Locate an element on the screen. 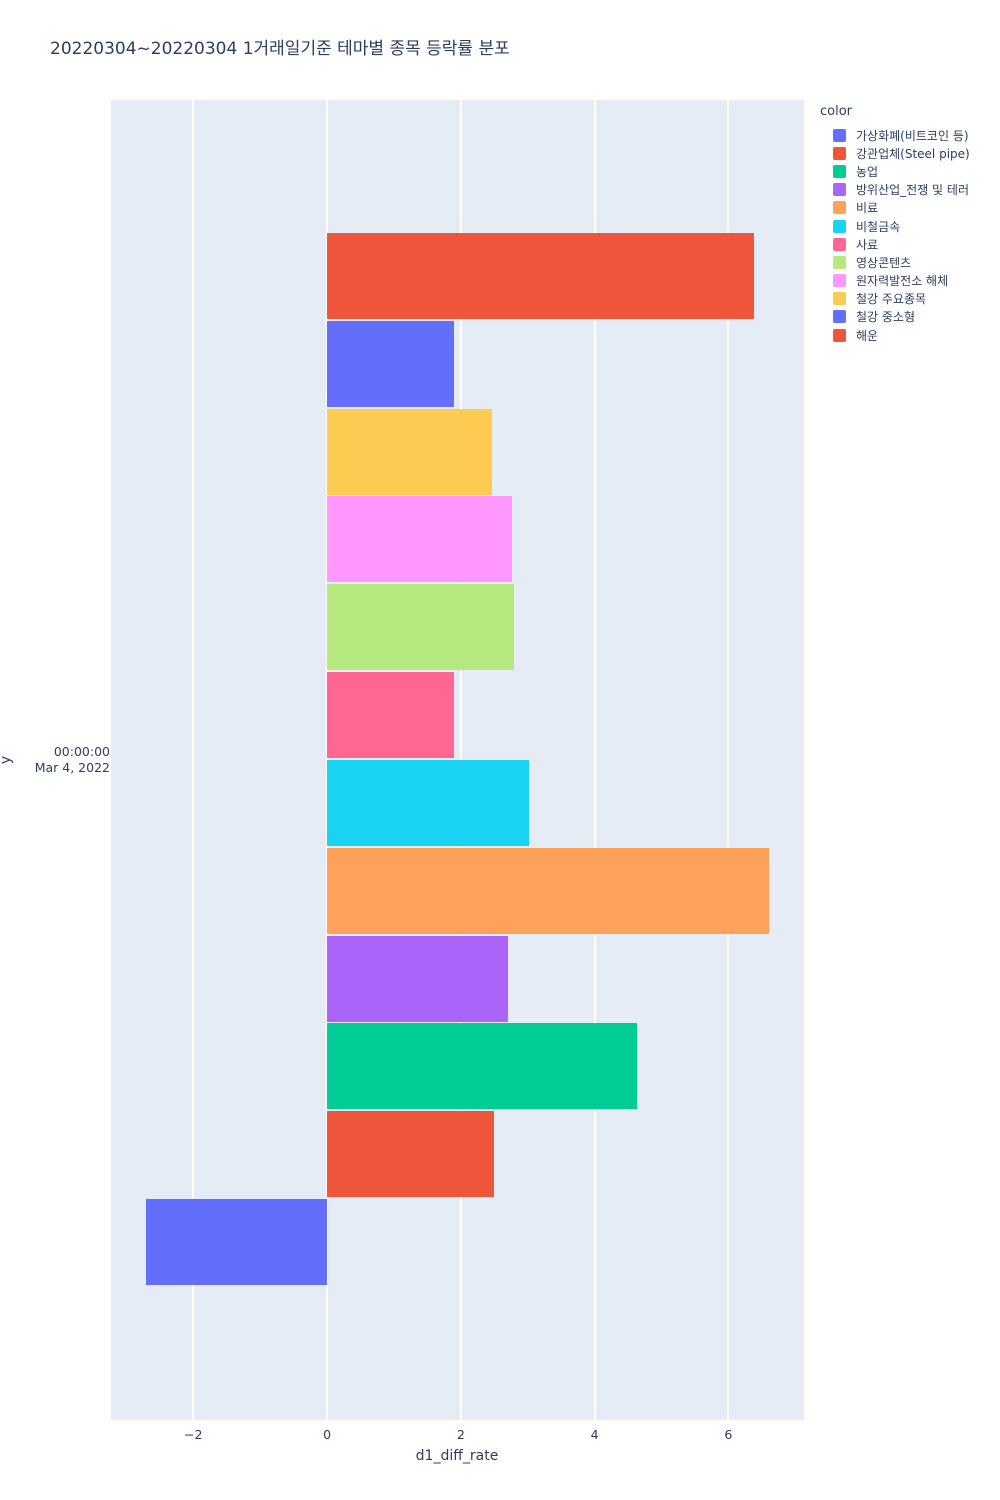  legend-item-label: 방위산업_전쟁 및 테러 is located at coordinates (912, 190).